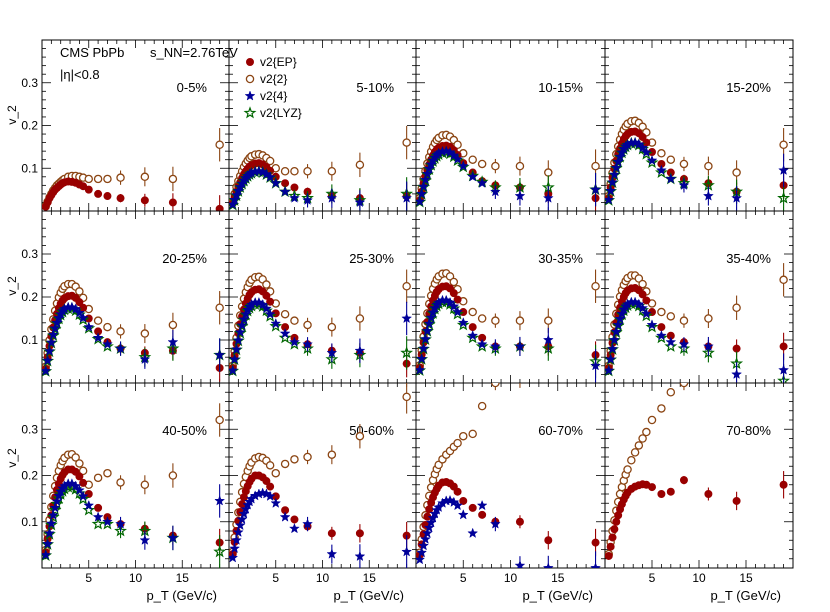 This screenshot has width=830, height=612. What do you see at coordinates (194, 52) in the screenshot?
I see `chart-energy-label: s_NN=2.76TeV` at bounding box center [194, 52].